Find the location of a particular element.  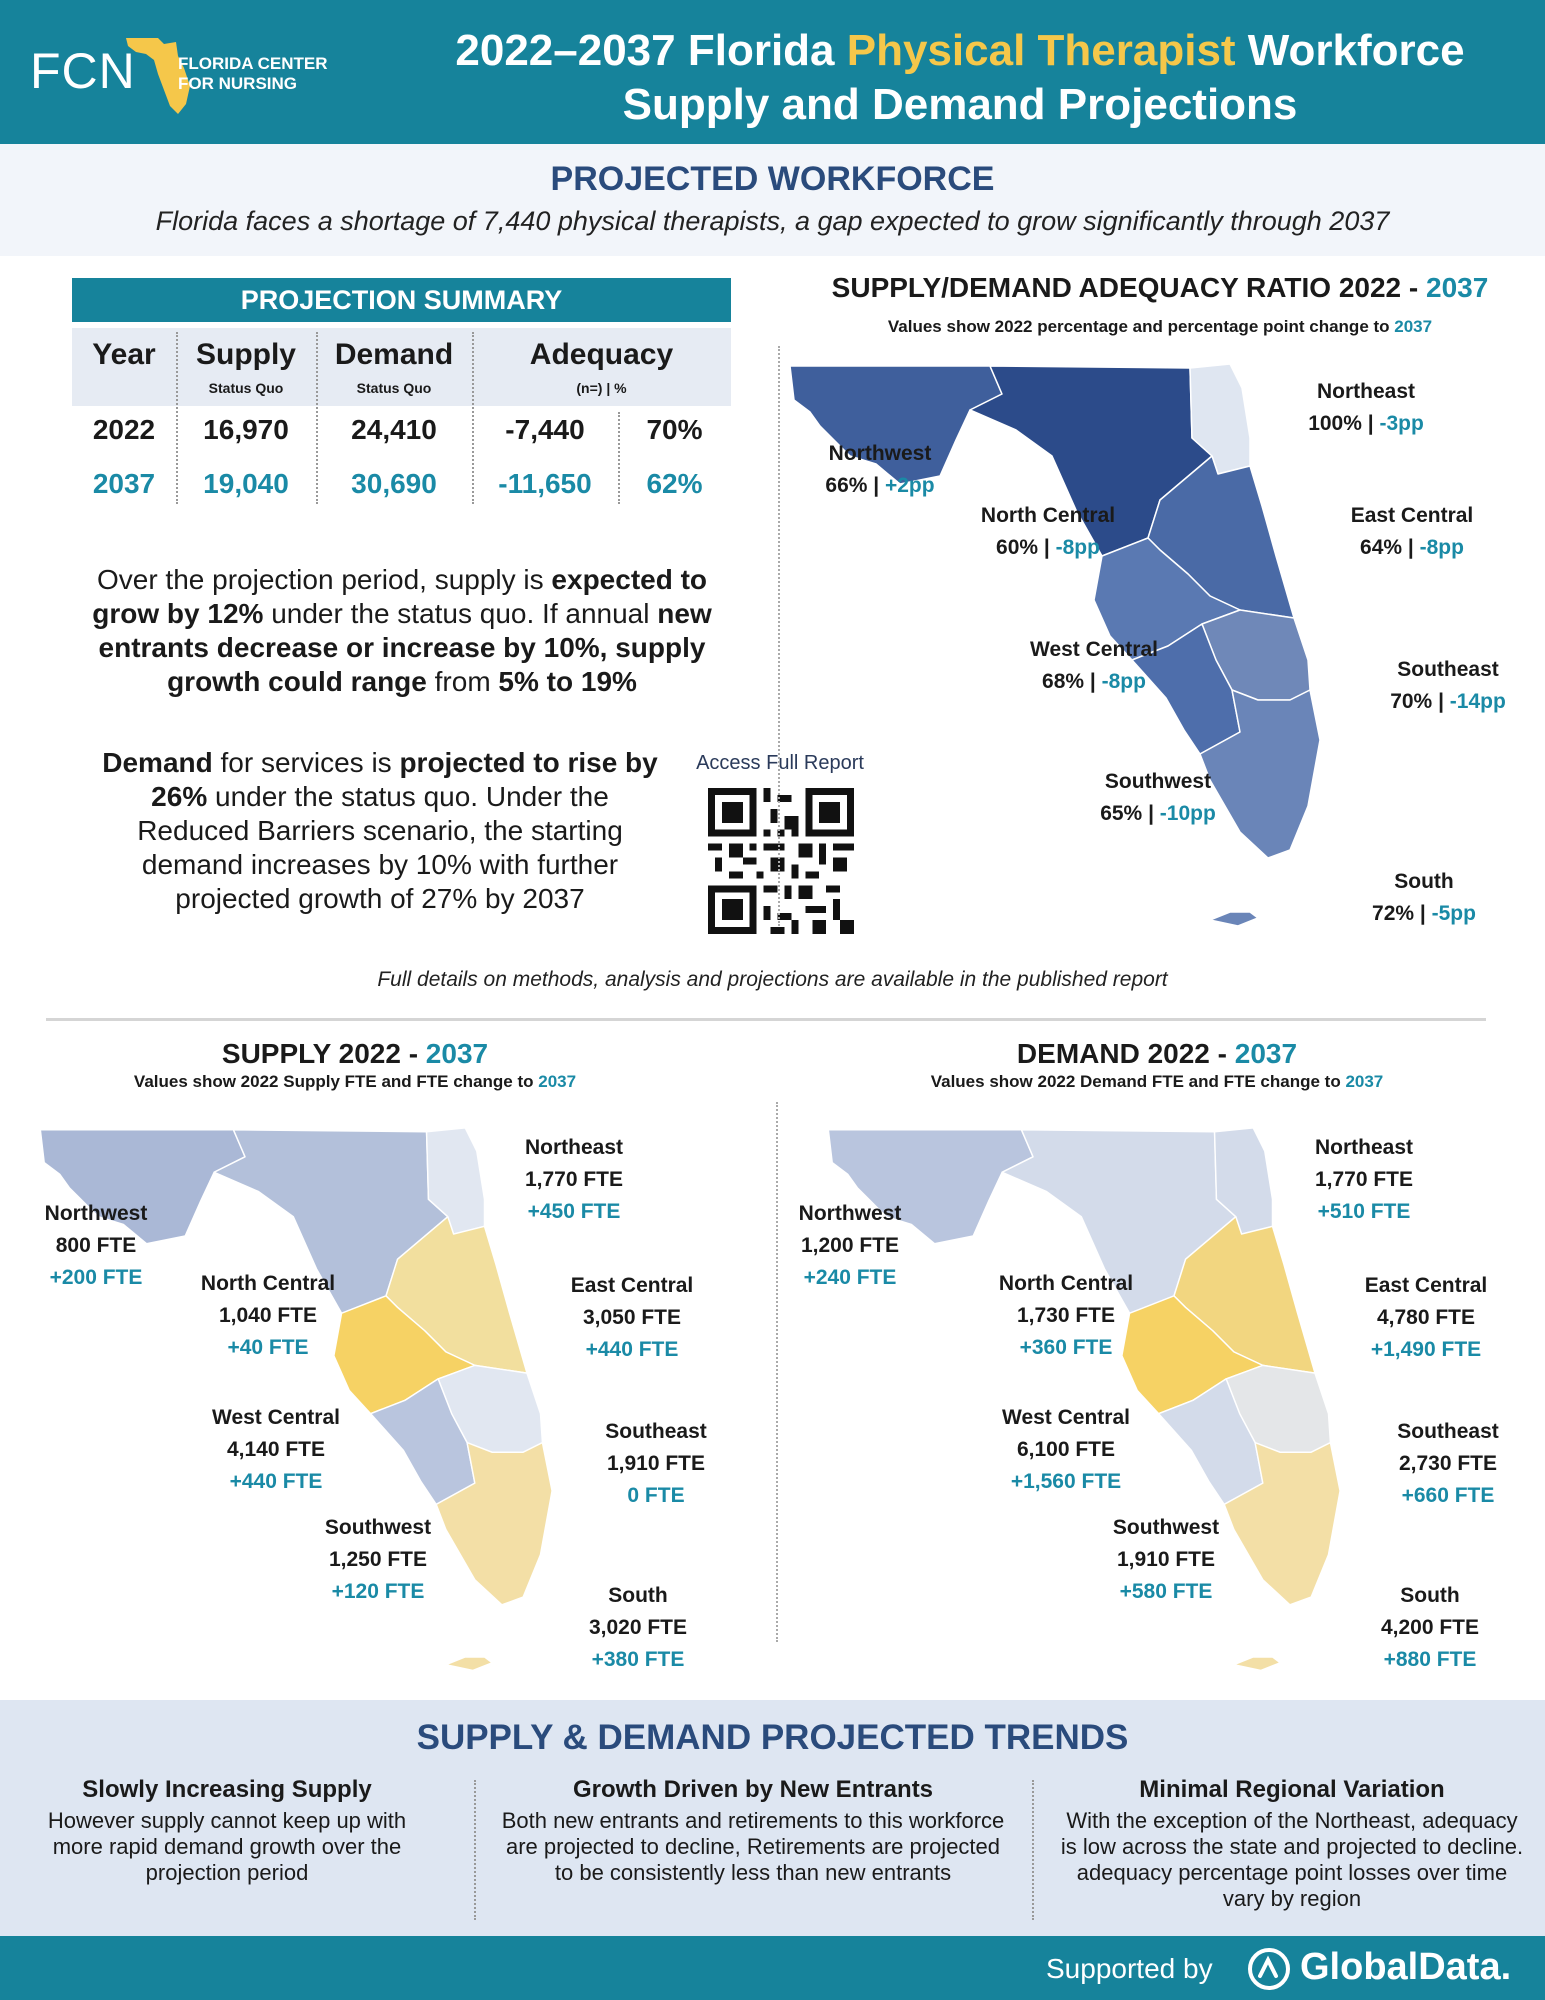

supply-subtitle-year: 2037 is located at coordinates (557, 1081).